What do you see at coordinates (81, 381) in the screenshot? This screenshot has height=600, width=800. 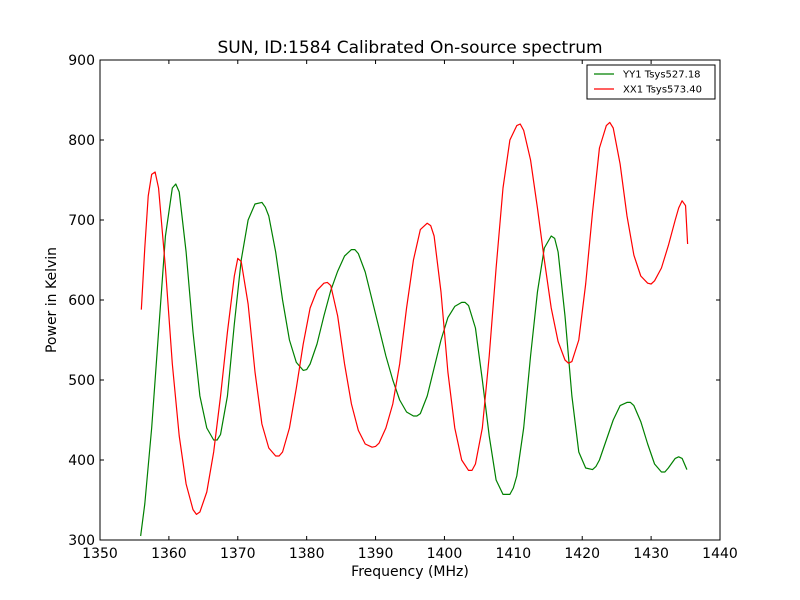 I see `y-tick-label: 500` at bounding box center [81, 381].